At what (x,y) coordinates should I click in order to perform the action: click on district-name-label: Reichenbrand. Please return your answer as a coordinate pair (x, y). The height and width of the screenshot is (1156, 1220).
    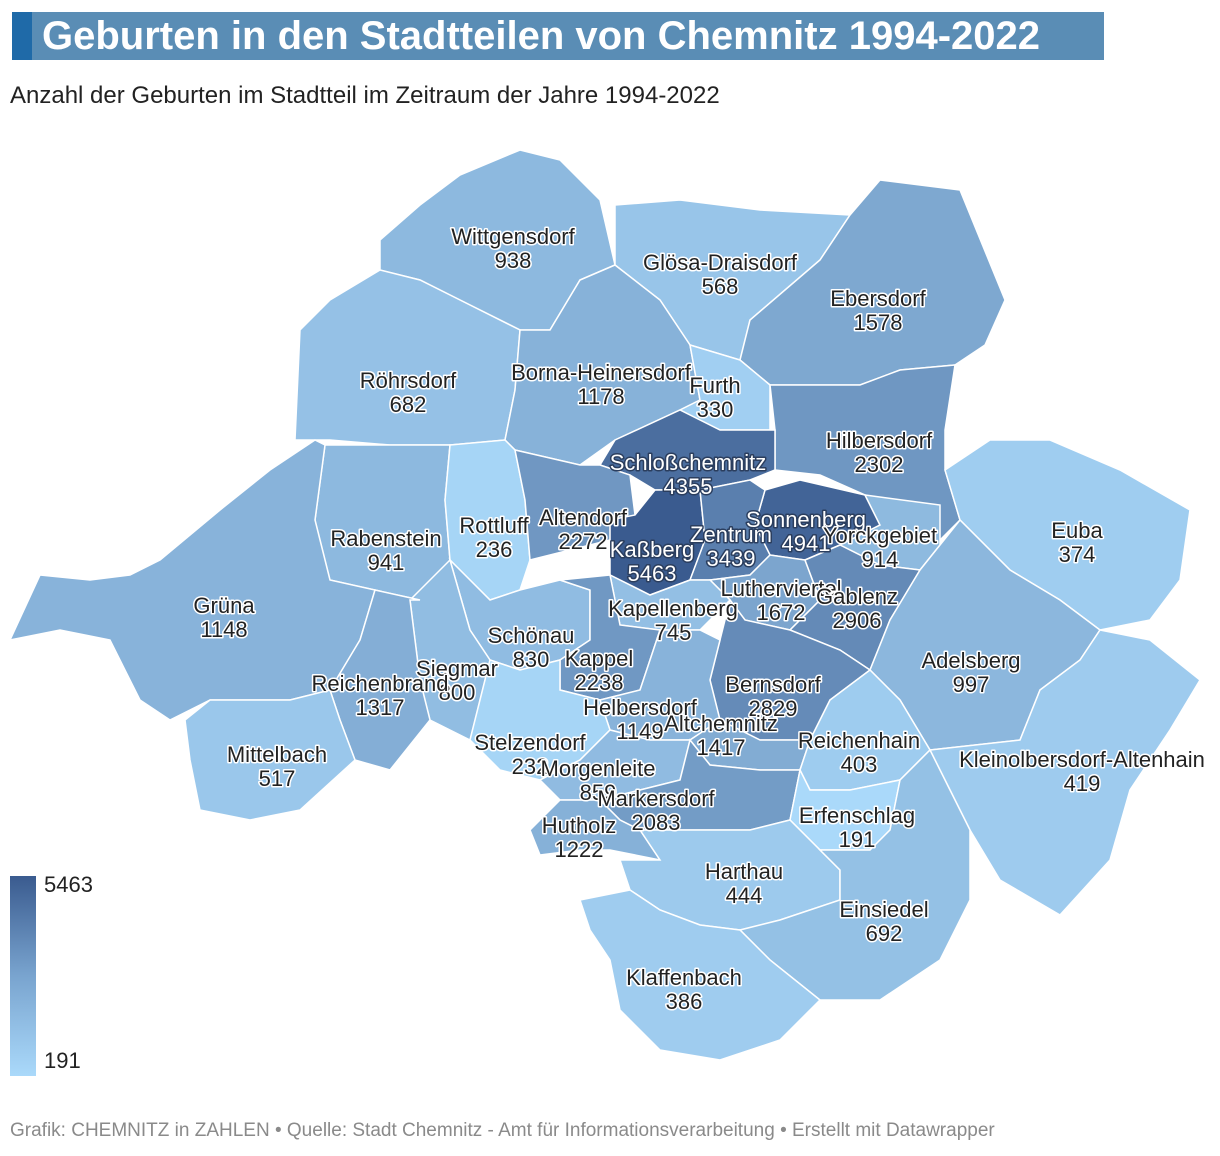
    Looking at the image, I should click on (380, 683).